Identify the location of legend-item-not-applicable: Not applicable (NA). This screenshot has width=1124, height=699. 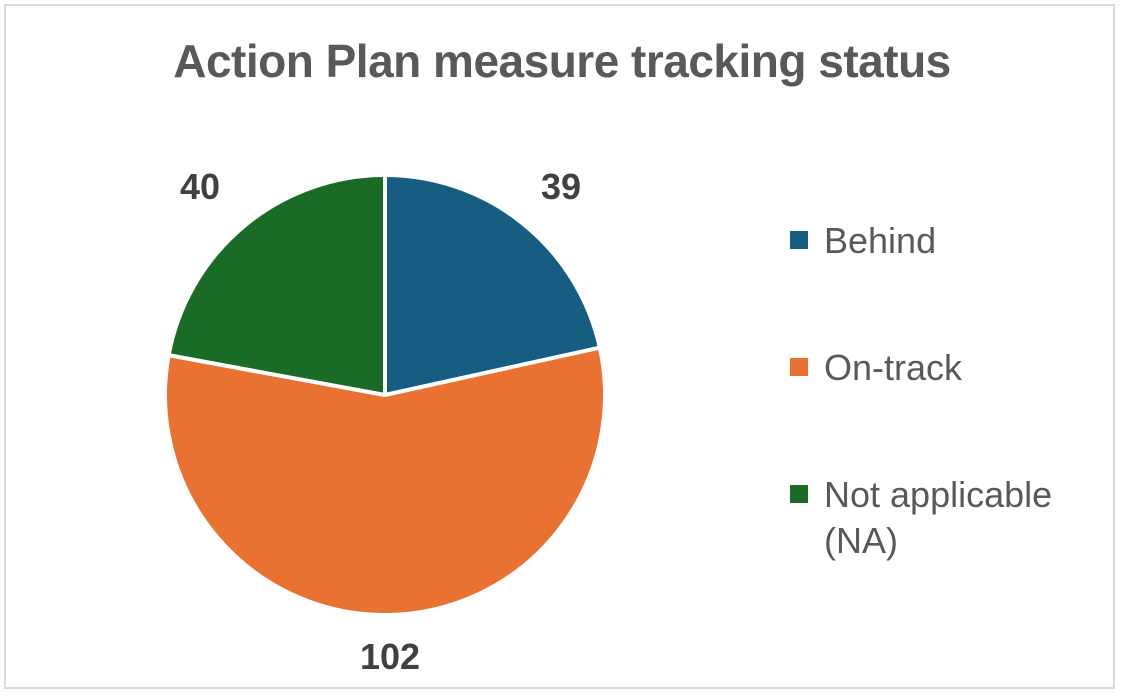
(921, 518).